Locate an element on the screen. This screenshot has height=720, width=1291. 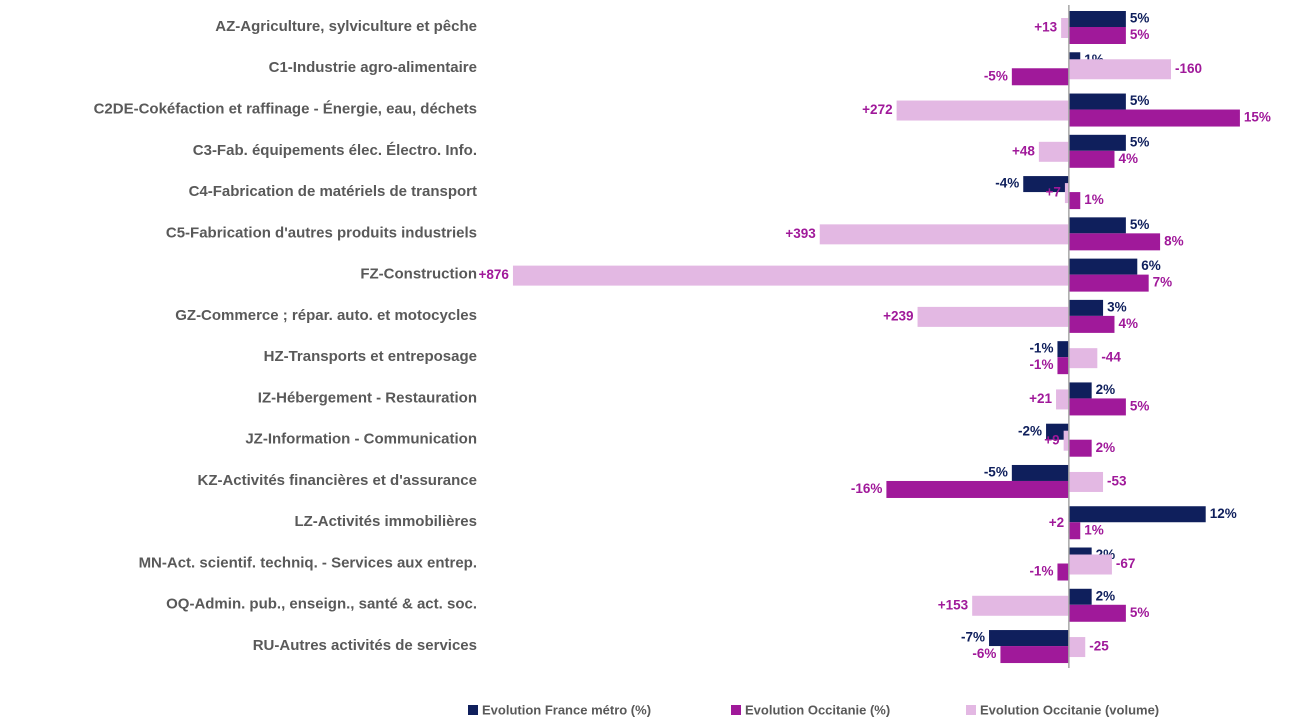
data-label: +9 is located at coordinates (1051, 439).